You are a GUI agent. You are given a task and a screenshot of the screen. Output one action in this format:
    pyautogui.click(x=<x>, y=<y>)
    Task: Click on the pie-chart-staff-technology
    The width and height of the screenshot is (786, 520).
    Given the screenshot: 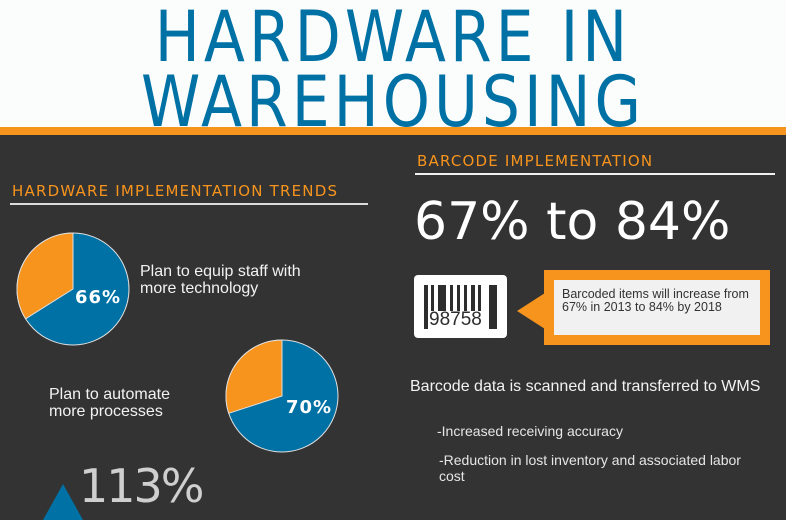 What is the action you would take?
    pyautogui.click(x=73, y=289)
    